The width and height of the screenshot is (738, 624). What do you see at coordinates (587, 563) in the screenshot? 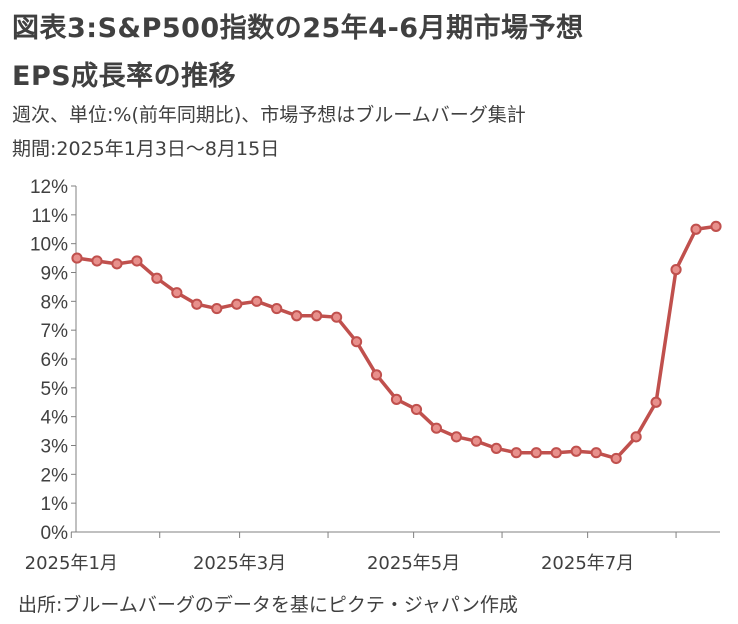
I see `x-tick-label: 2025年7月` at bounding box center [587, 563].